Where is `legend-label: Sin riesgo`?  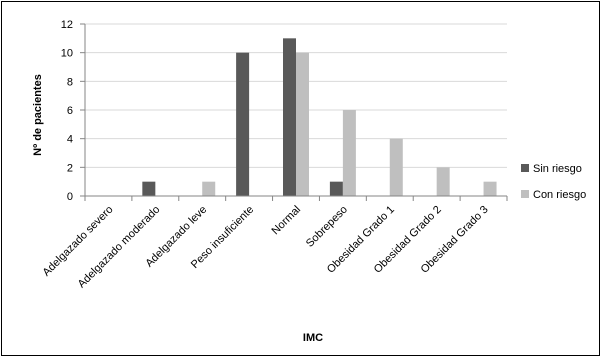
legend-label: Sin riesgo is located at coordinates (557, 169).